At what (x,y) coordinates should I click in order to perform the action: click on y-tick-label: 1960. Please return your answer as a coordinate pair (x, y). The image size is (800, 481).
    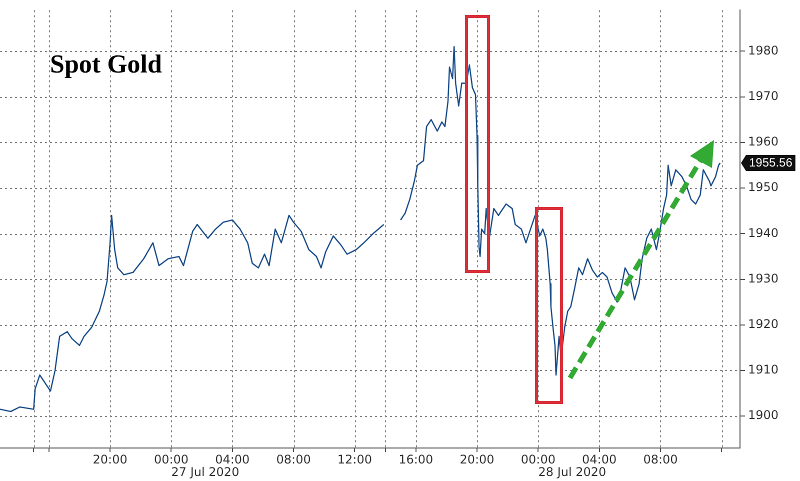
    Looking at the image, I should click on (763, 141).